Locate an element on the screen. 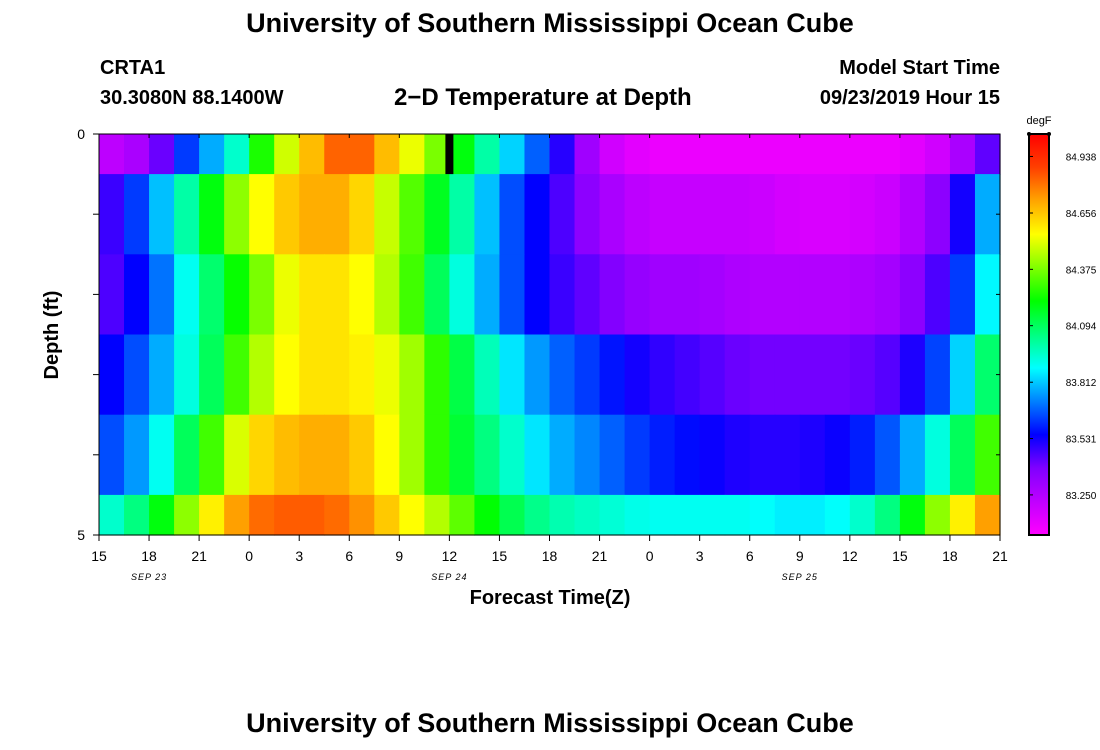 The height and width of the screenshot is (750, 1100). colorbar-tick-label: 83.812 is located at coordinates (1081, 383).